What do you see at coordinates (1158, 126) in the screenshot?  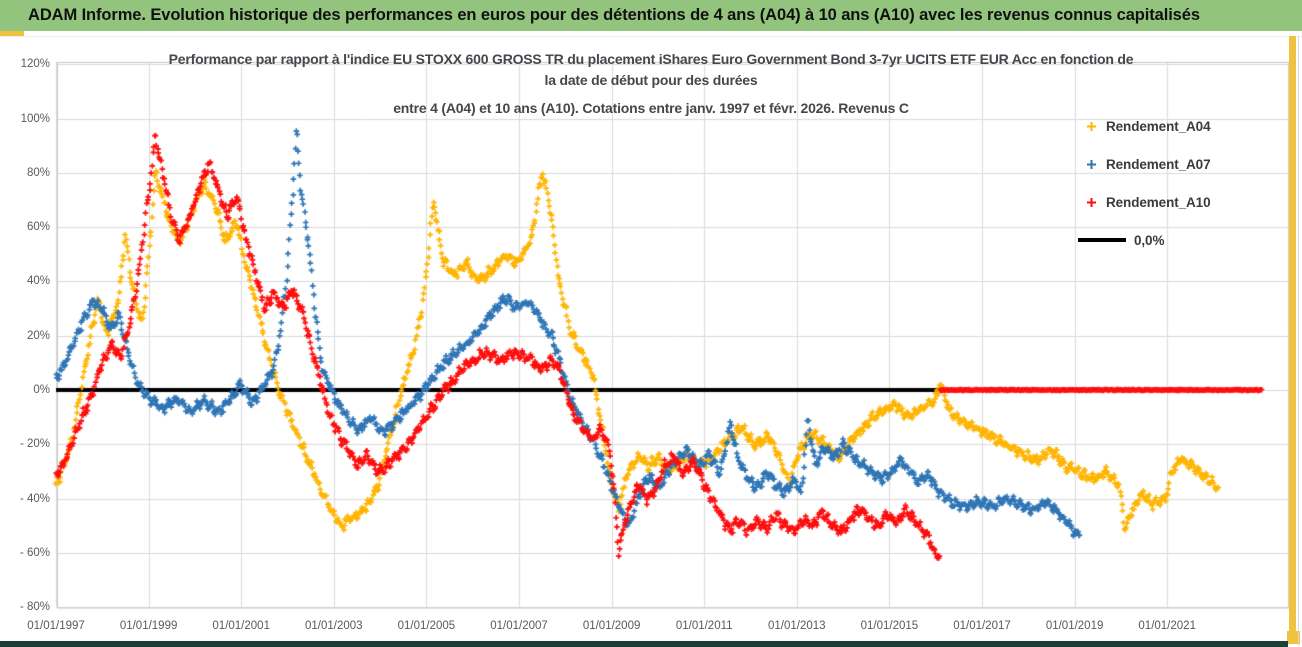 I see `legend-label: Rendement_A04` at bounding box center [1158, 126].